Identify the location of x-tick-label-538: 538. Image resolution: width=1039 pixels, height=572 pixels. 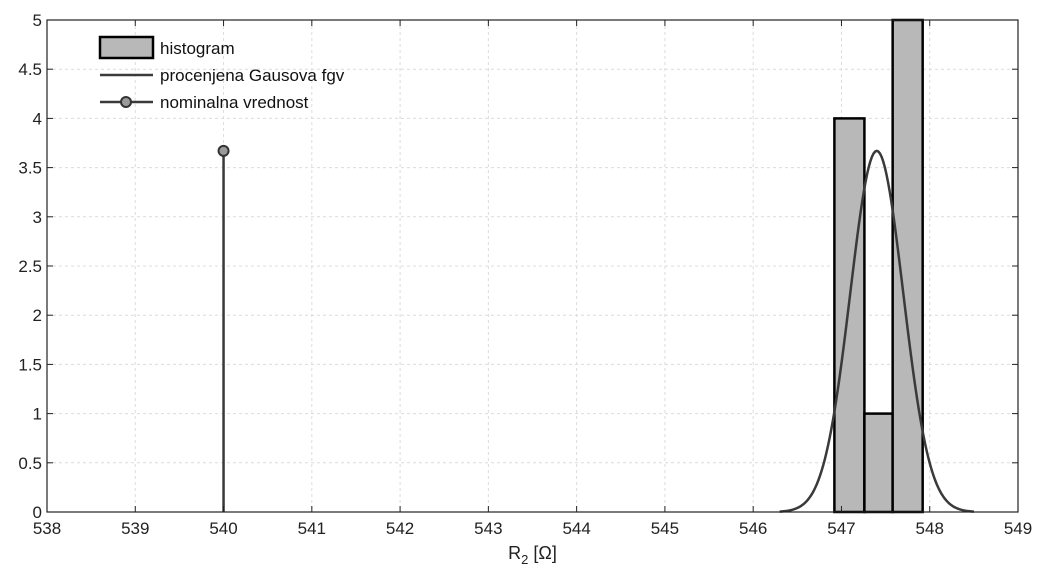
(47, 528).